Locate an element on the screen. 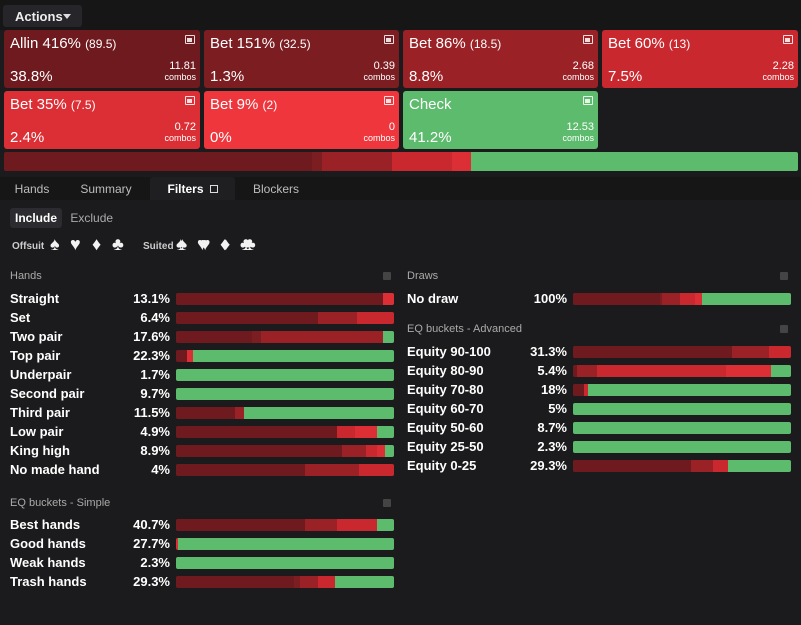 This screenshot has height=625, width=801. action-card-bet86: Bet 86% (18.5) 8.8% 2.68 combos is located at coordinates (500, 59).